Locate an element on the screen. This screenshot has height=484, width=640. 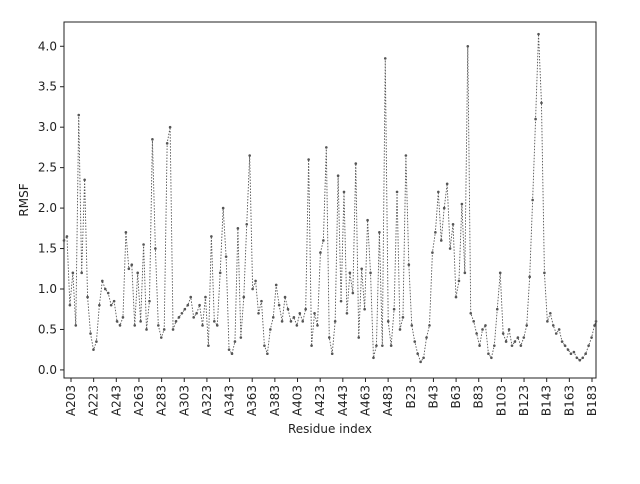
x-tick-label: B43 is located at coordinates (433, 397).